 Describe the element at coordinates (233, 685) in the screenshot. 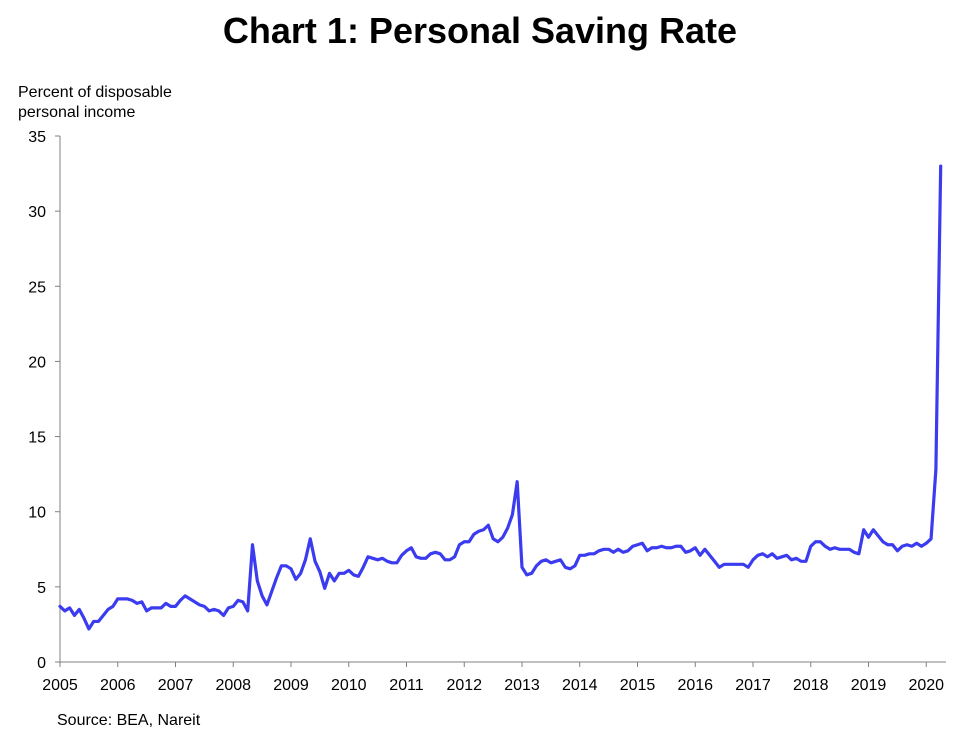

I see `x-tick-label: 2008` at that location.